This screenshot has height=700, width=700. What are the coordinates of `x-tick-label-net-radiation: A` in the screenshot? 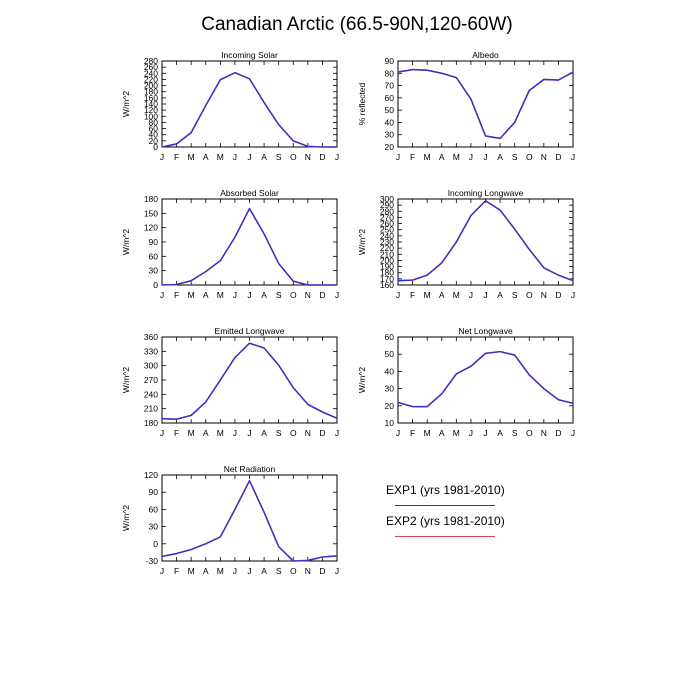 It's located at (264, 571).